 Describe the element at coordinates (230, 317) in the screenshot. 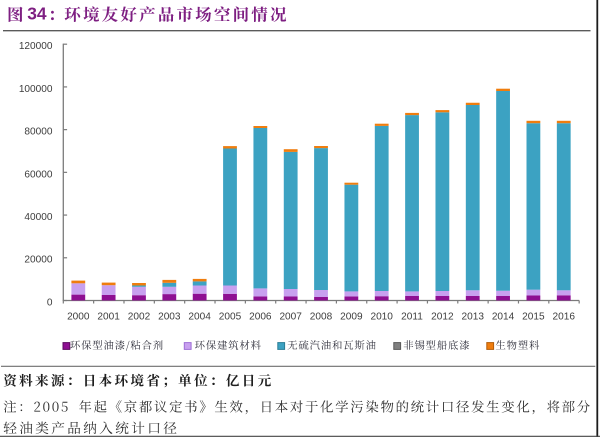

I see `svg-text: 2005` at that location.